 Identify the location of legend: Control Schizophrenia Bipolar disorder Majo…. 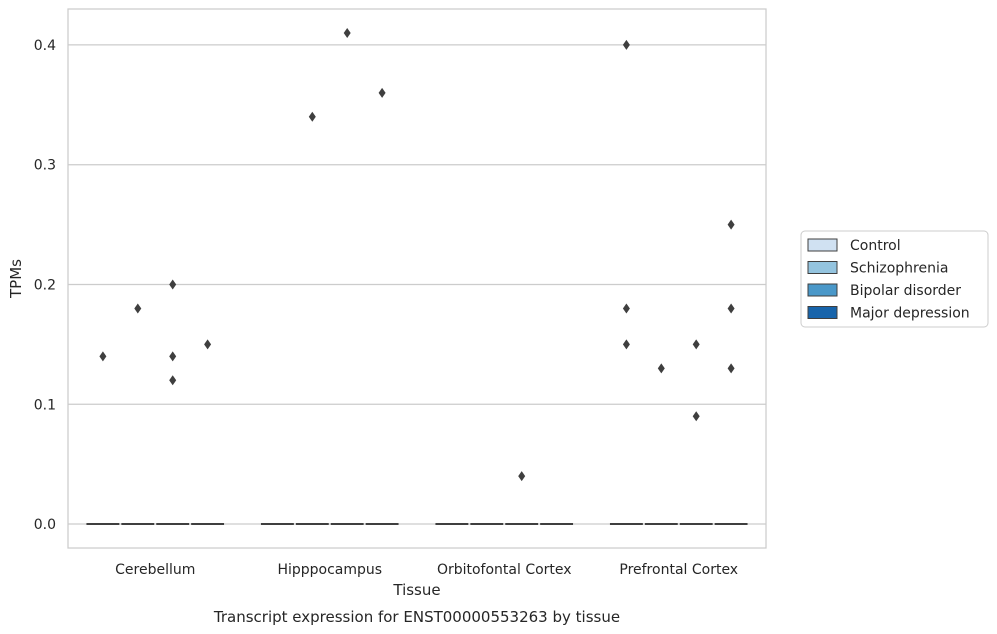
(894, 279).